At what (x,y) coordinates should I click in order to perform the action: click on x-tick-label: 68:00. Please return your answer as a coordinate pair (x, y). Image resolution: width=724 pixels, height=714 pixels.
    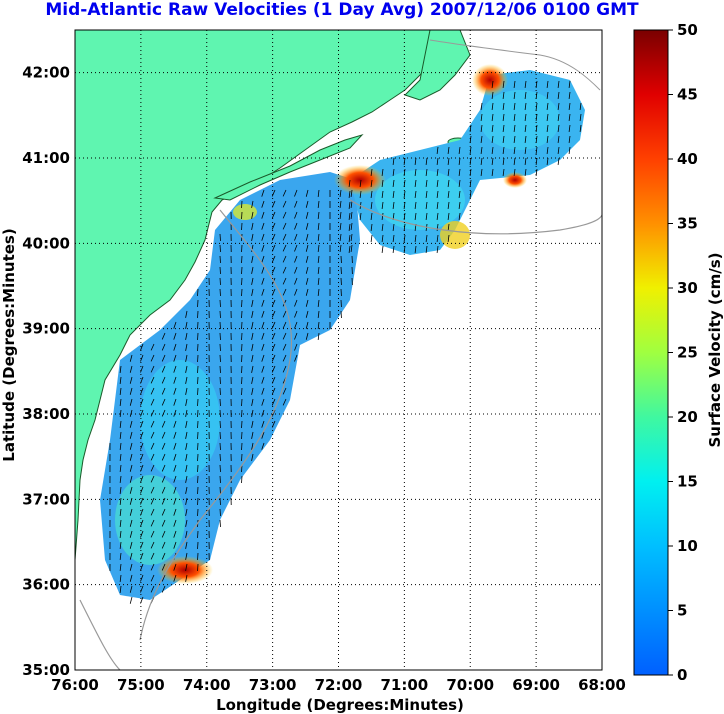
    Looking at the image, I should click on (602, 685).